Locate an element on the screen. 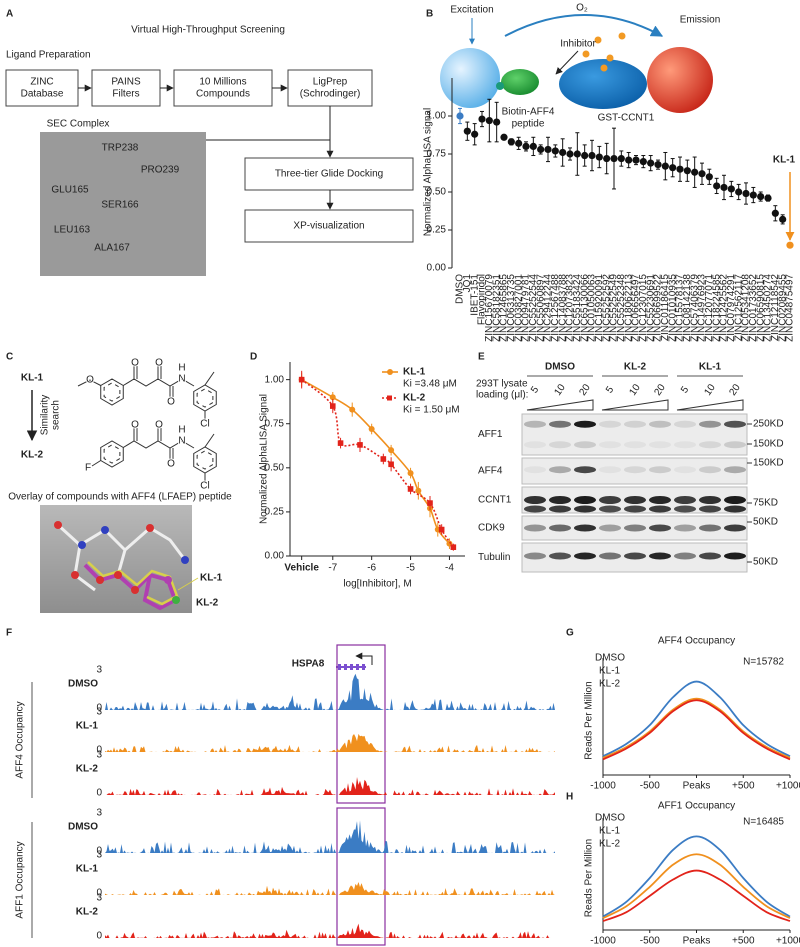 Image resolution: width=800 pixels, height=947 pixels. residue-label: GLU165 is located at coordinates (70, 190).